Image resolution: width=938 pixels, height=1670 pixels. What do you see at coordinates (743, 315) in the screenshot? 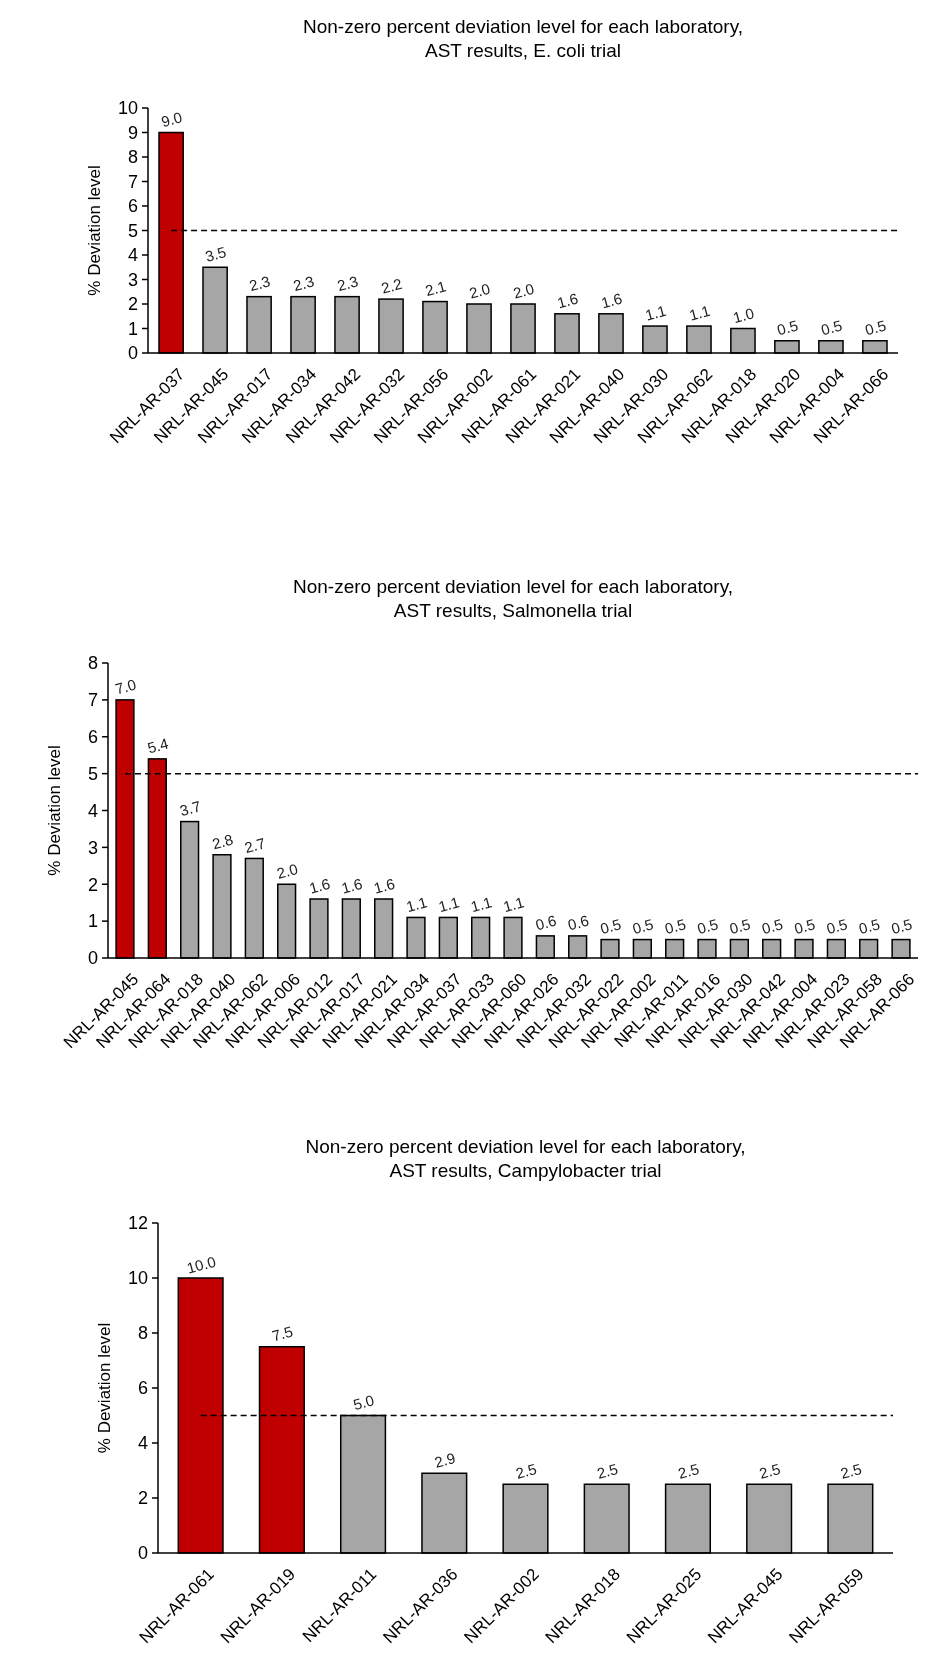
I see `data-label: 1.0` at bounding box center [743, 315].